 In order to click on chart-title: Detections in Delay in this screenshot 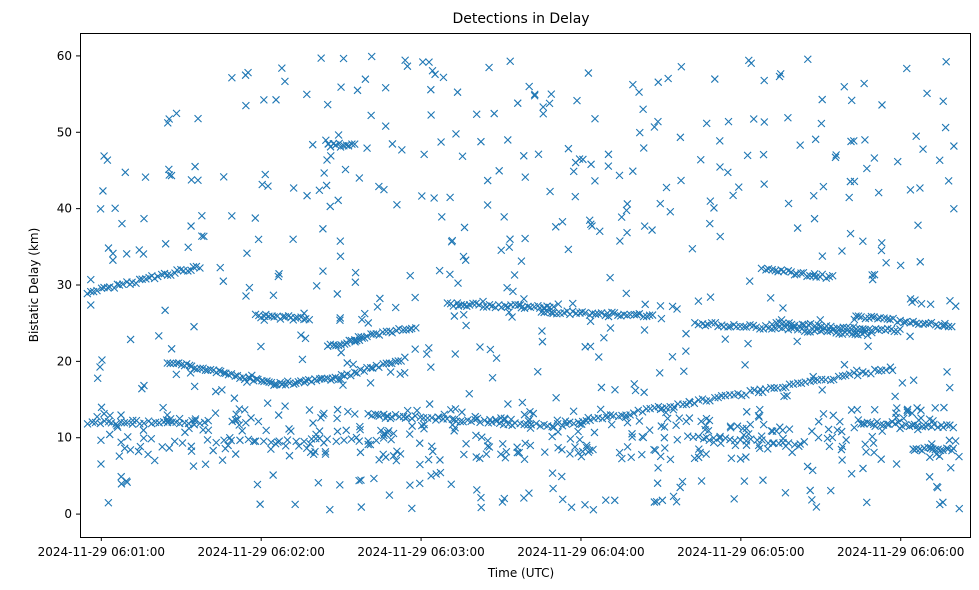, I will do `click(520, 19)`.